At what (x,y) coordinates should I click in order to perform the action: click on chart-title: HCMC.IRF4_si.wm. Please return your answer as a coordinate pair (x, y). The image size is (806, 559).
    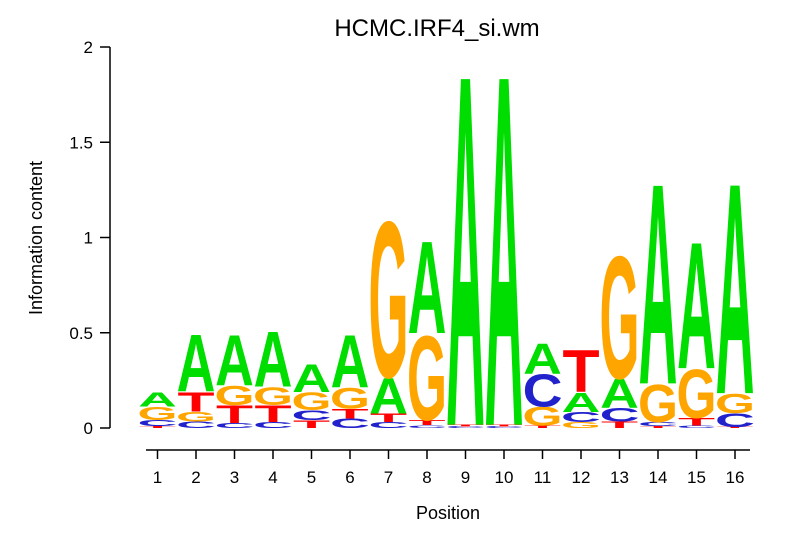
    Looking at the image, I should click on (436, 28).